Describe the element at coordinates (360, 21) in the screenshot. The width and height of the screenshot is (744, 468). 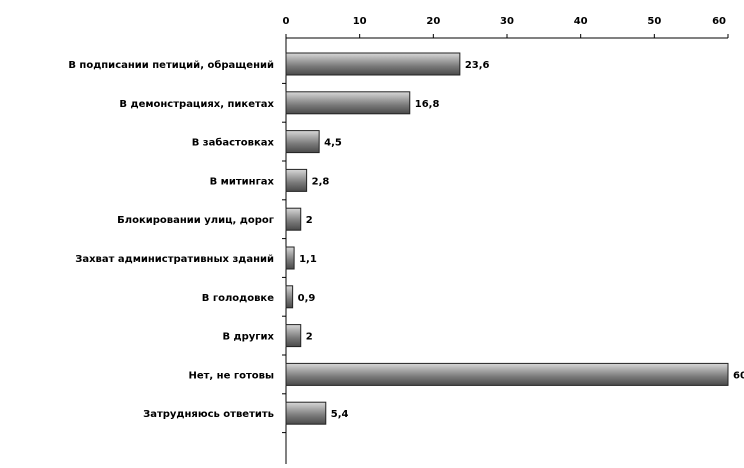
I see `x-tick-label: 10` at that location.